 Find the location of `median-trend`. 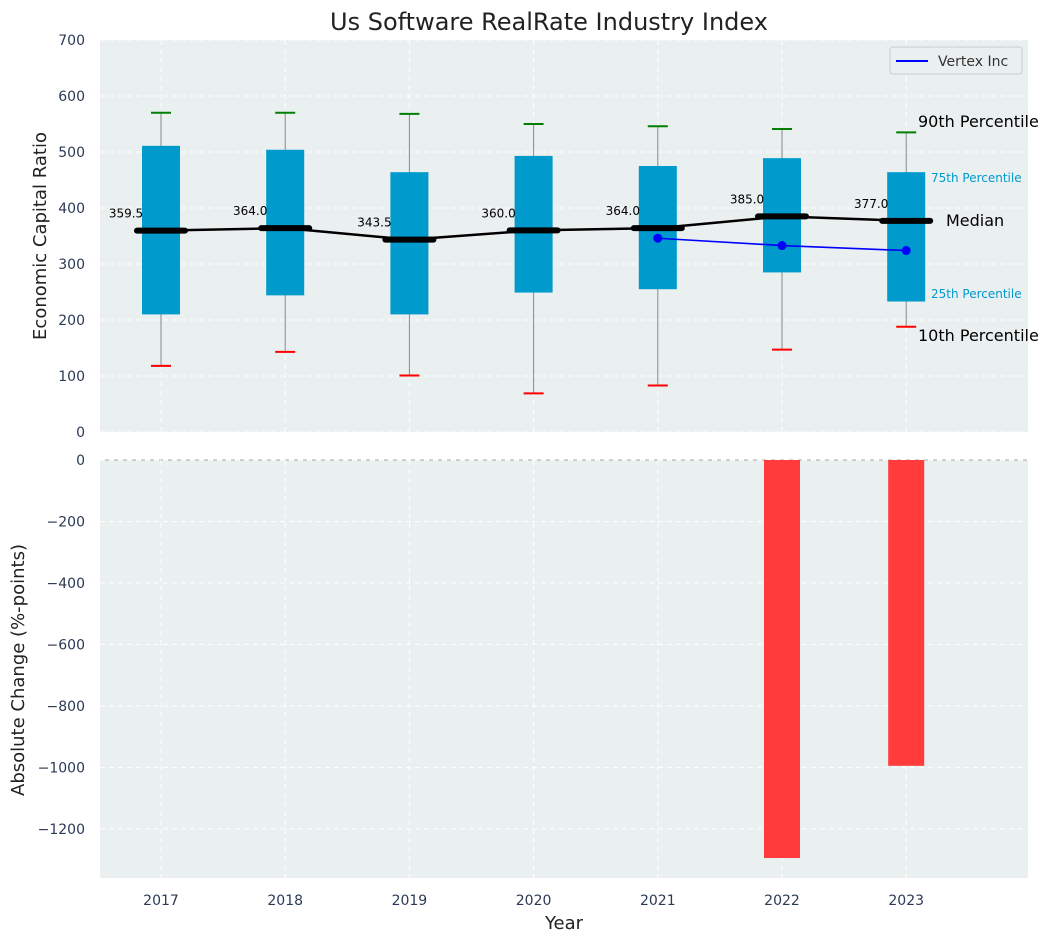

median-trend is located at coordinates (533, 228).